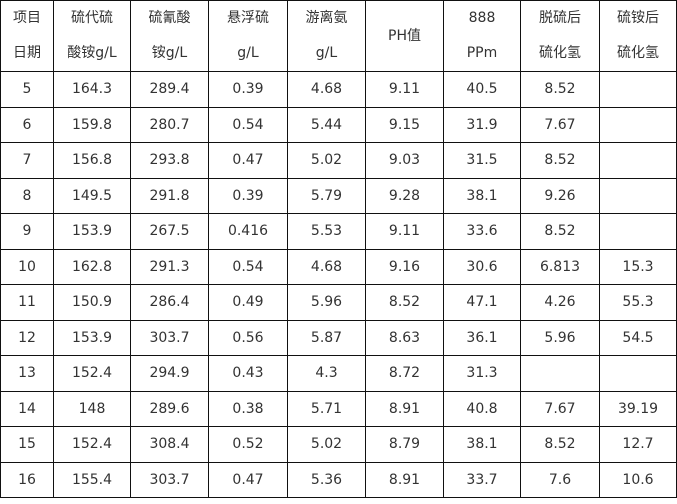 The height and width of the screenshot is (504, 677). Describe the element at coordinates (27, 124) in the screenshot. I see `date-cell: 6` at that location.